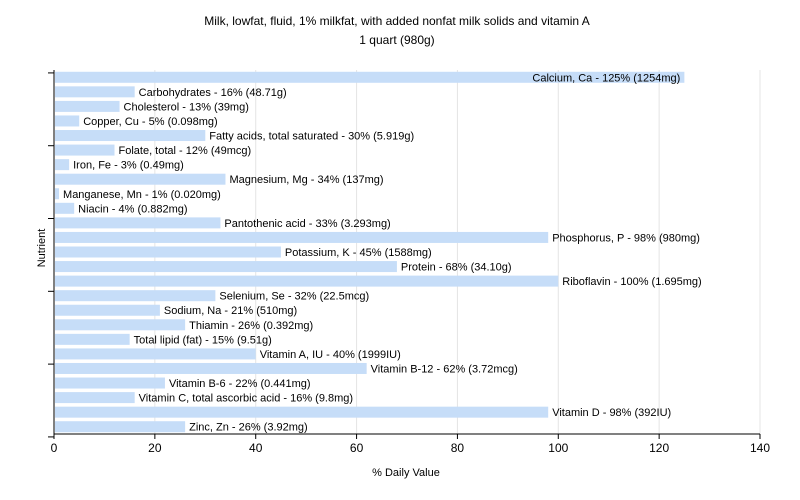 The width and height of the screenshot is (800, 500). Describe the element at coordinates (659, 448) in the screenshot. I see `x-tick-label: 120` at that location.